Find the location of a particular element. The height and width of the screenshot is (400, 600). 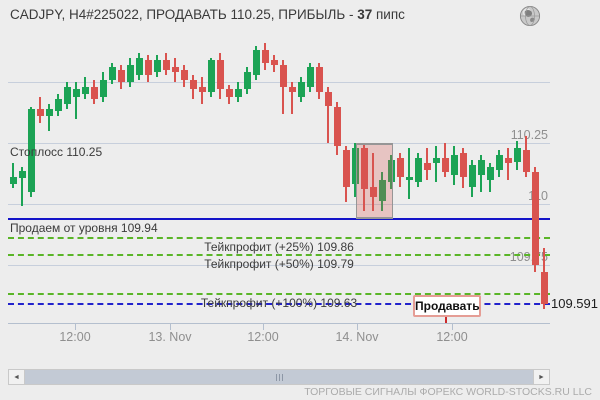

takeprofit-100-line is located at coordinates (279, 294).